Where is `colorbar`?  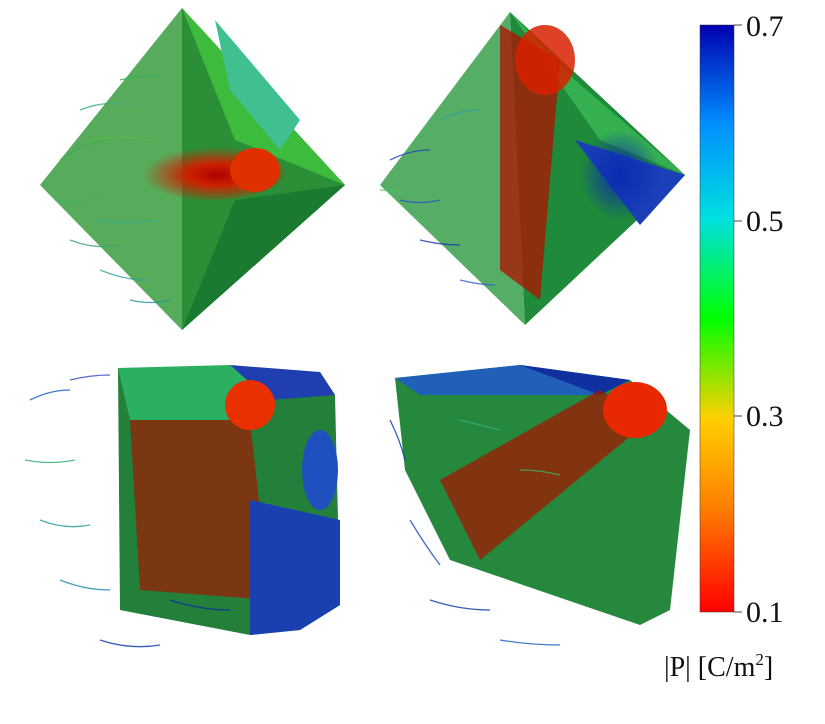 colorbar is located at coordinates (720, 318).